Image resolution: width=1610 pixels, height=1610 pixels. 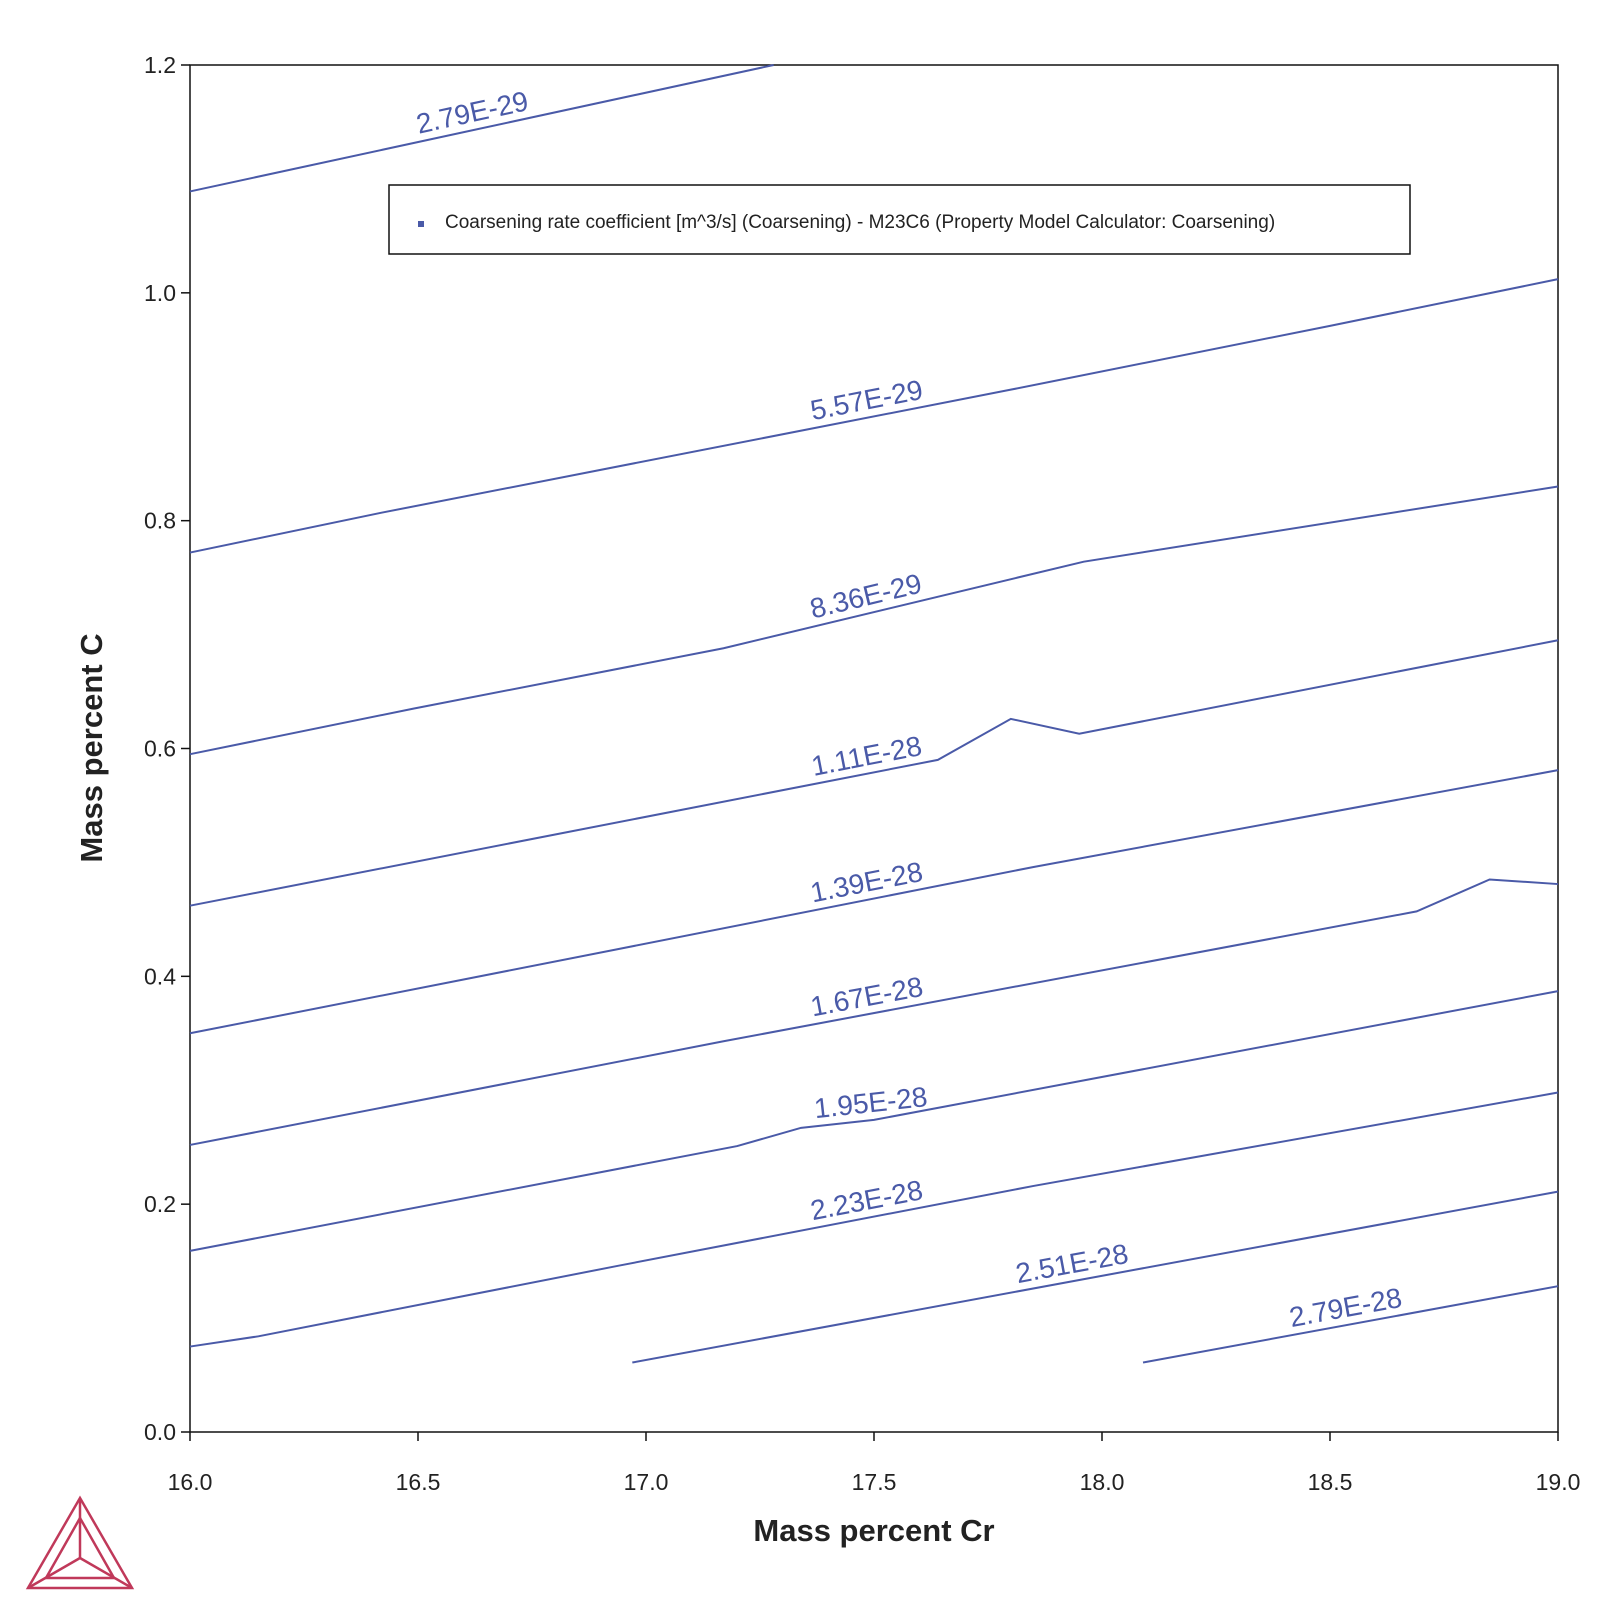 What do you see at coordinates (472, 112) in the screenshot?
I see `contour-label: 2.79E-29` at bounding box center [472, 112].